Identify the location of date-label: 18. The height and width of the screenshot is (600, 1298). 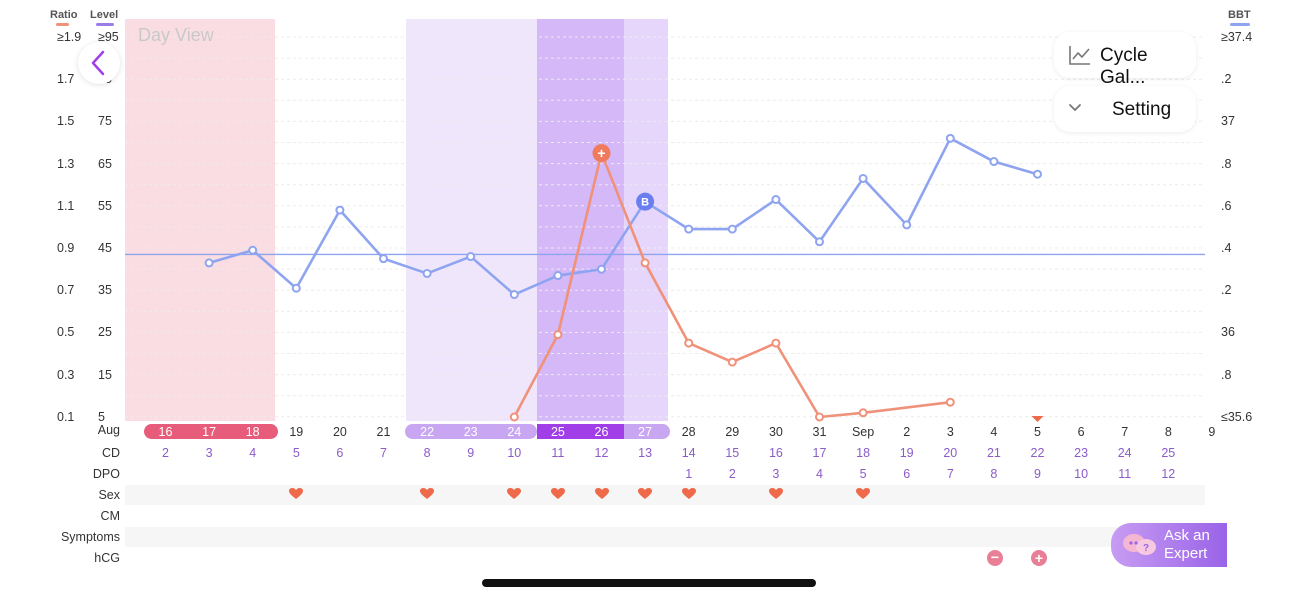
(252, 432).